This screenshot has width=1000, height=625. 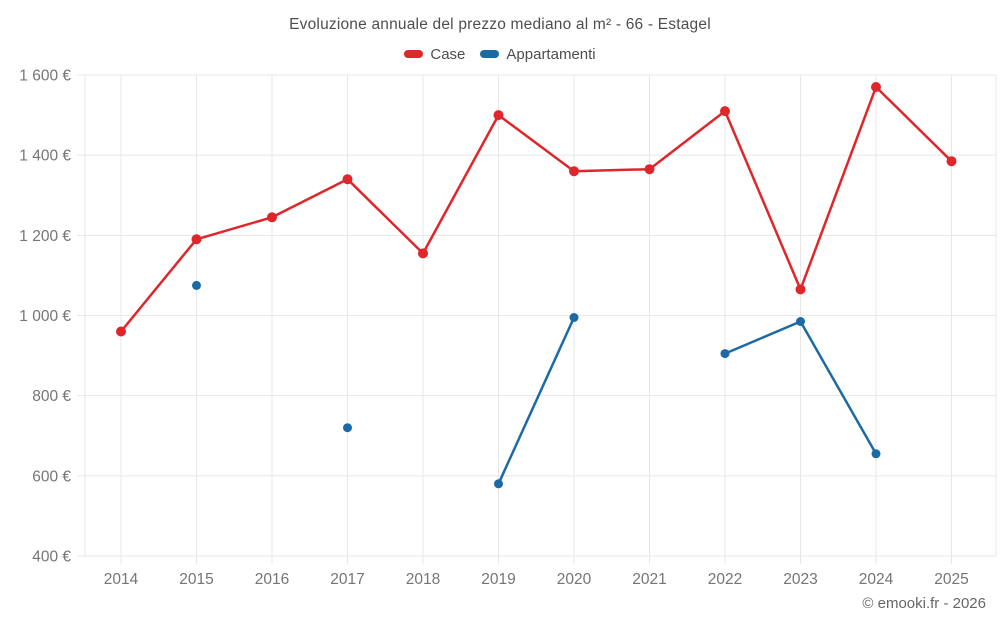 What do you see at coordinates (51, 557) in the screenshot?
I see `y-axis-tick-label: 400 €` at bounding box center [51, 557].